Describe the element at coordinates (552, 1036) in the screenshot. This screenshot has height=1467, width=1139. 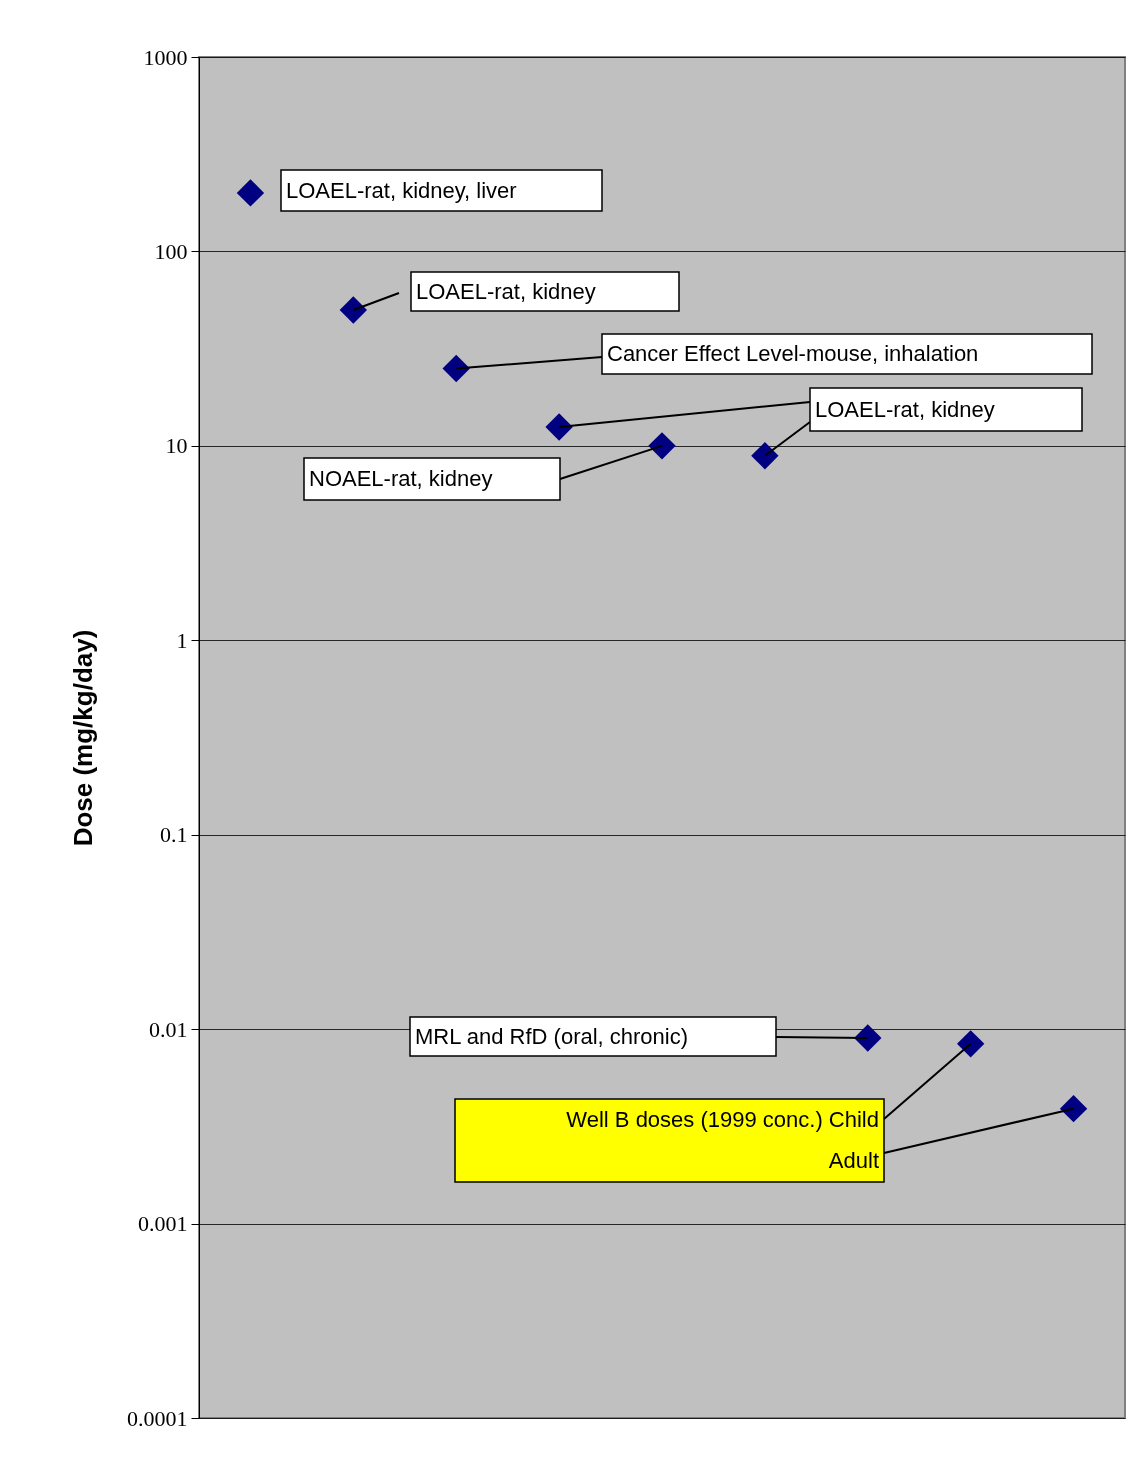
I see `annotation: MRL and RfD (oral, chronic)` at that location.